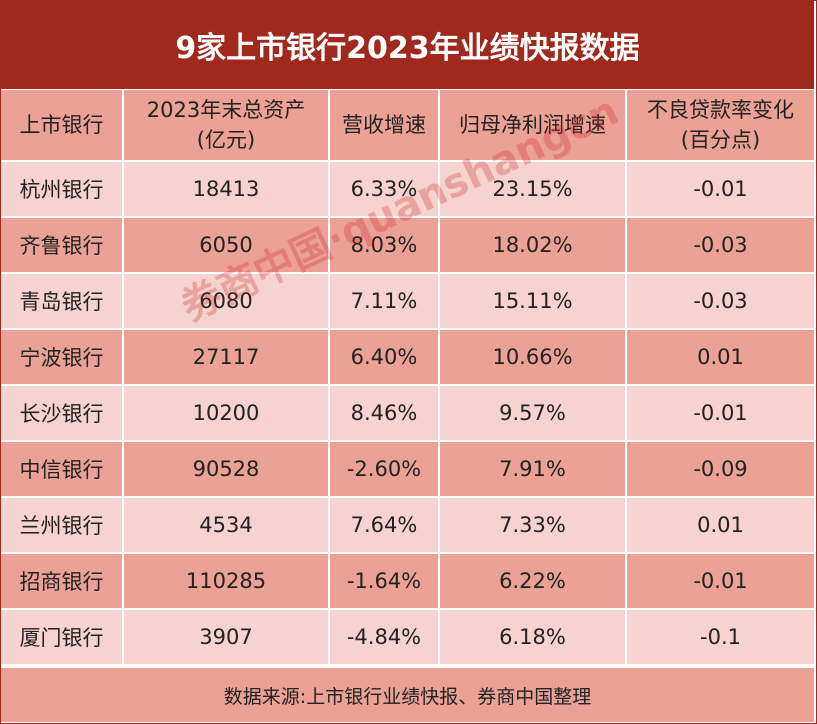 The height and width of the screenshot is (724, 817). I want to click on cell-bank: 兰州银行, so click(62, 526).